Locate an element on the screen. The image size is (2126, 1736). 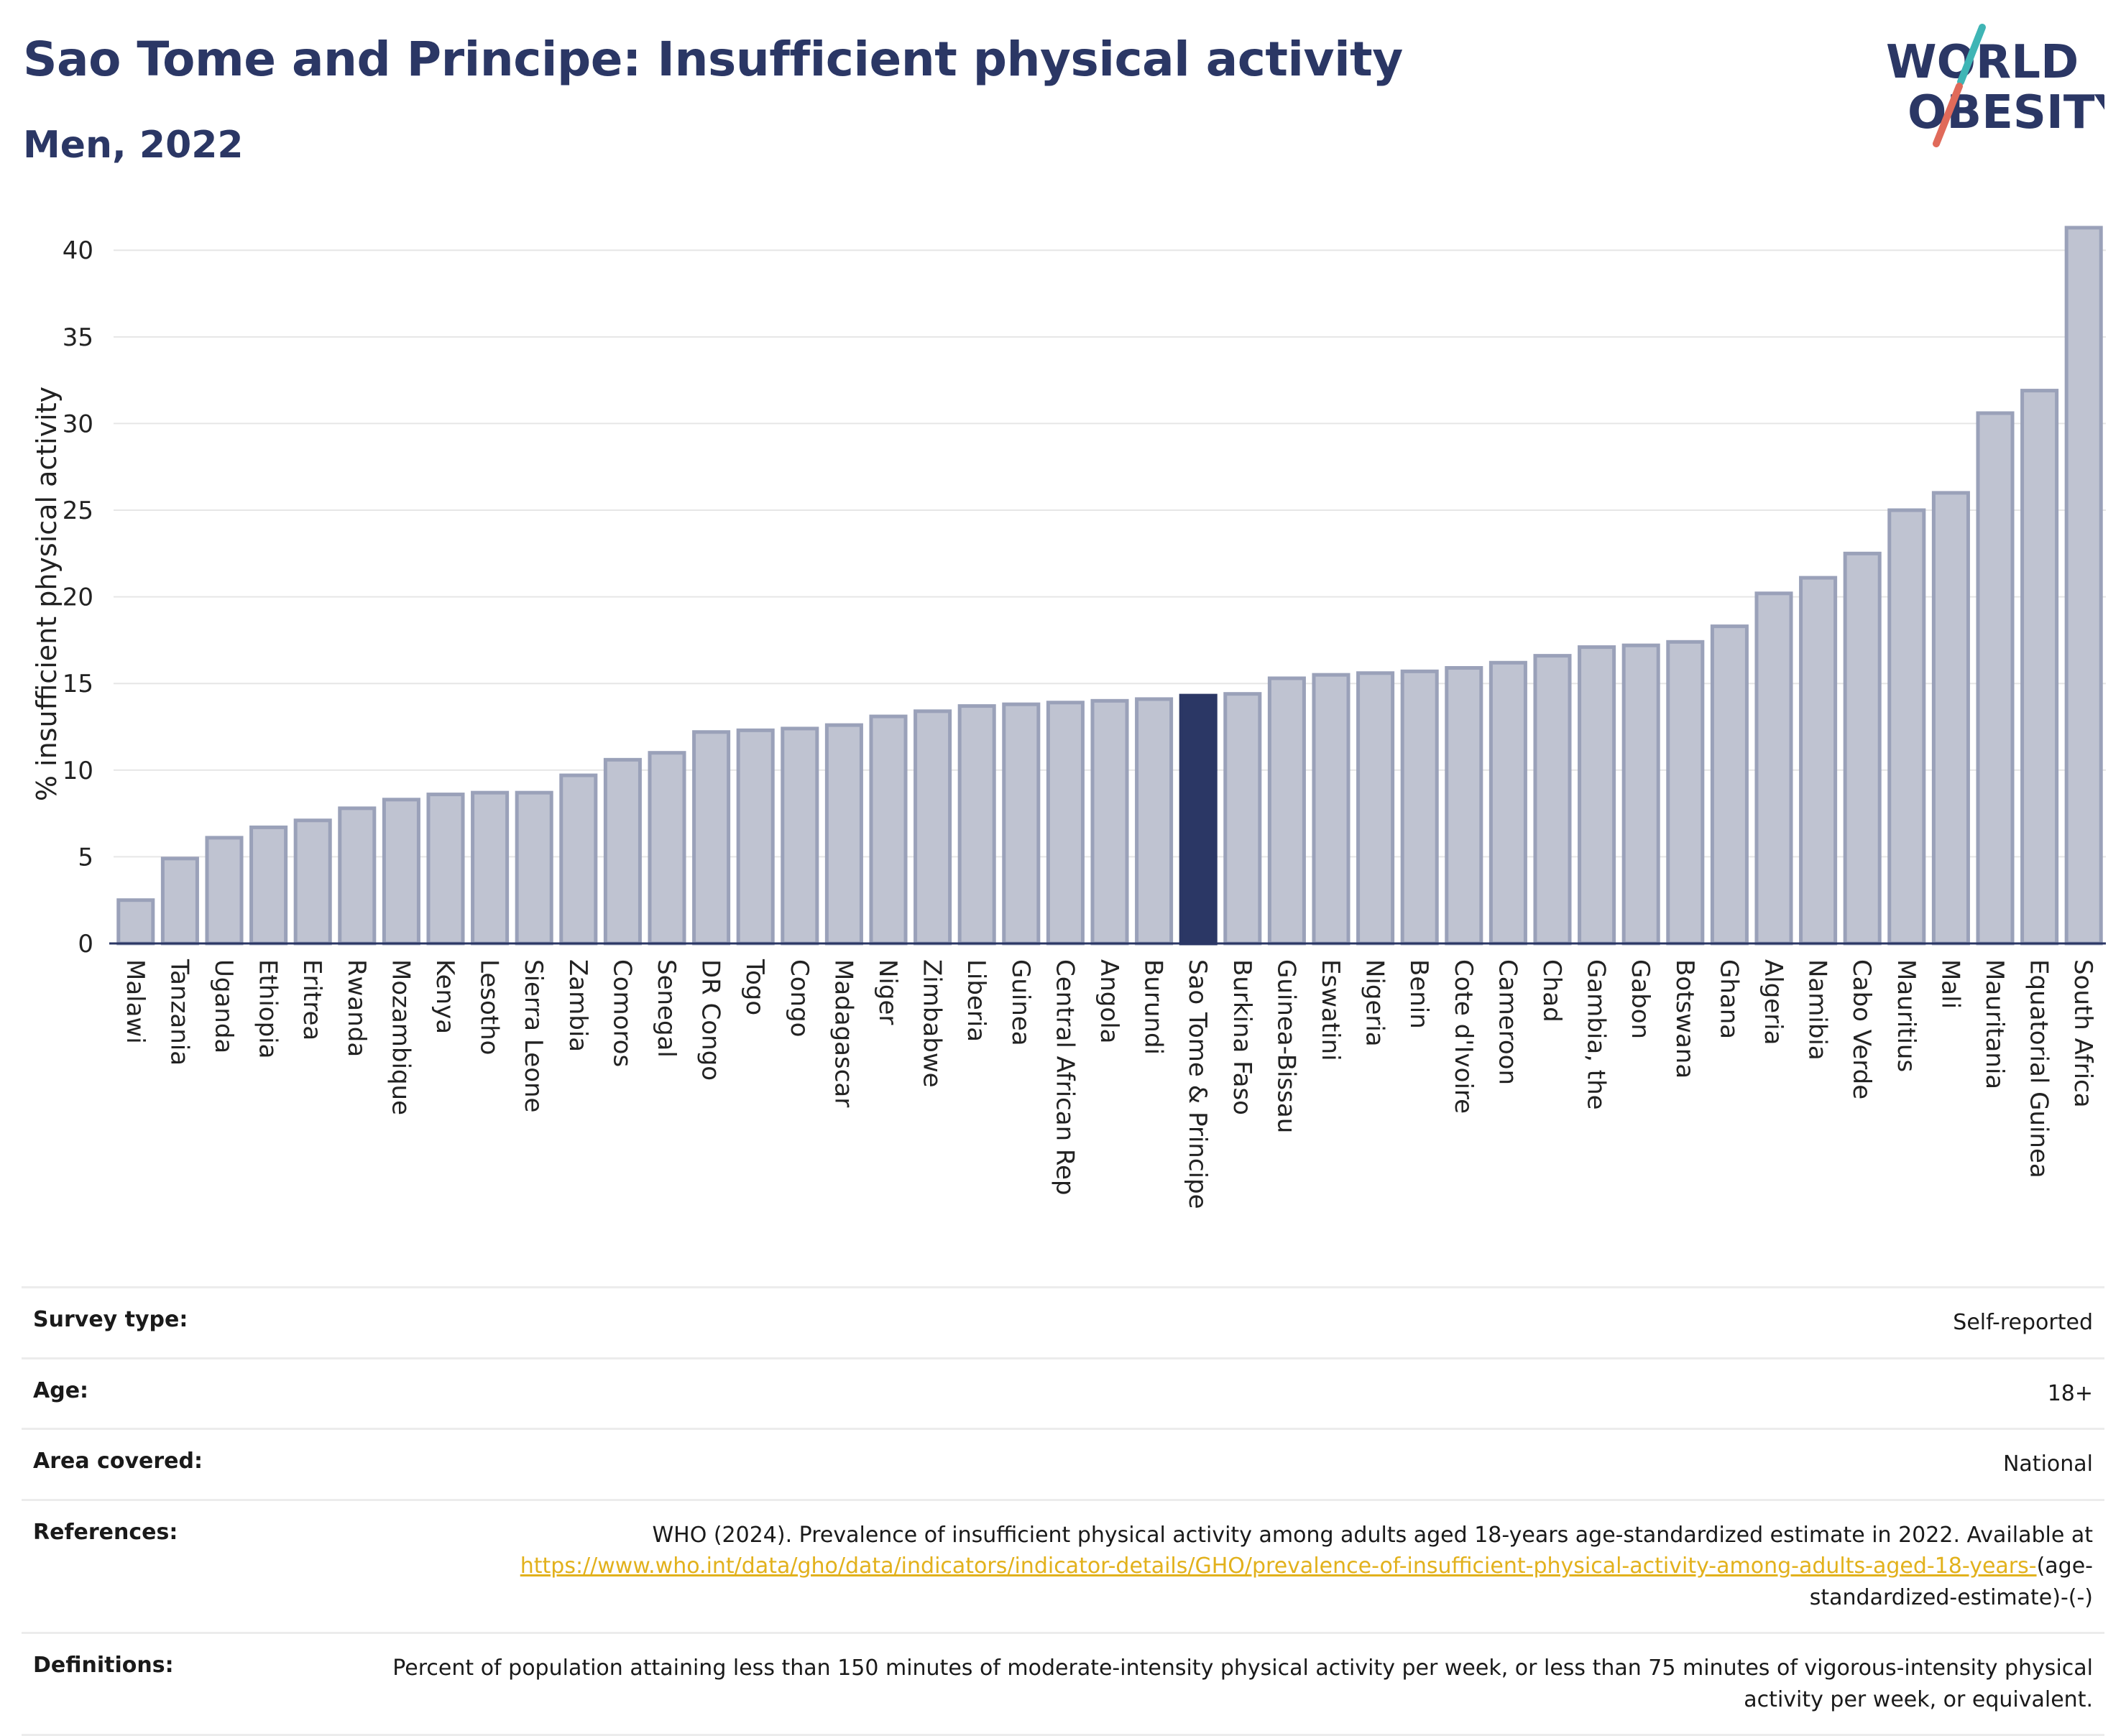
x-tick-label: South Africa is located at coordinates (2083, 1033).